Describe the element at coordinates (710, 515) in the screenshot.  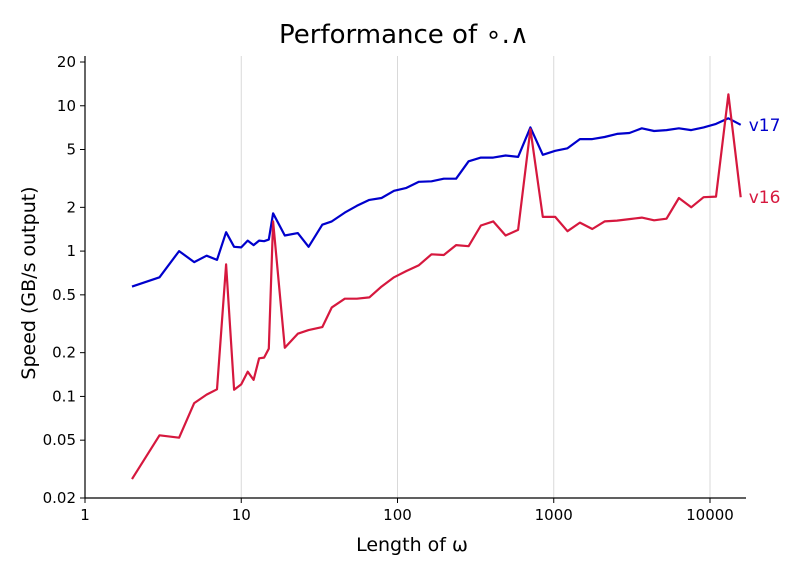
I see `x-tick-label-4: 10000` at that location.